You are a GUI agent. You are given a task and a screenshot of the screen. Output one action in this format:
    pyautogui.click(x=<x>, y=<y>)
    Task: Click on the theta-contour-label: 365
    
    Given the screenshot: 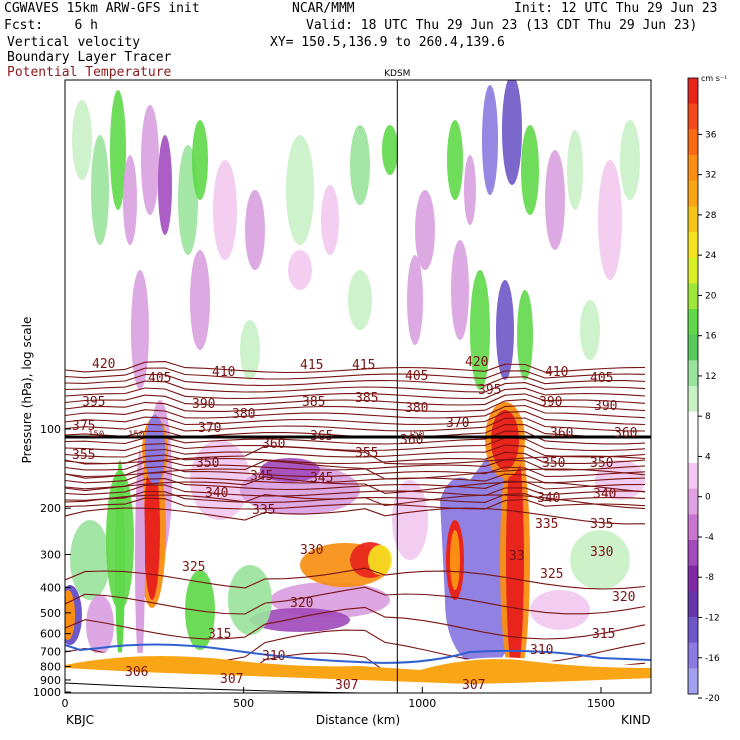 What is the action you would take?
    pyautogui.click(x=321, y=436)
    